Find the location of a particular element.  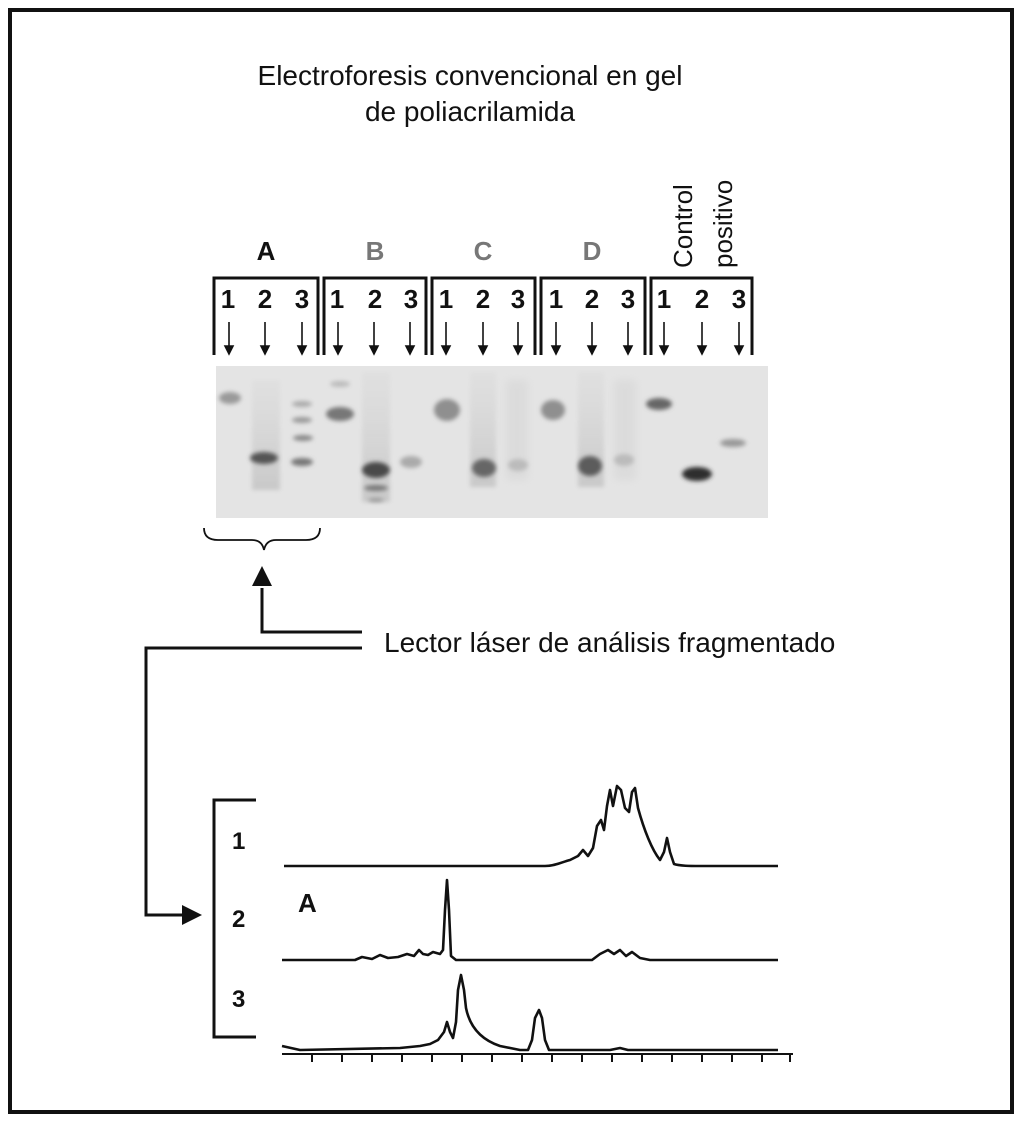

traces-bracket is located at coordinates (234, 918).